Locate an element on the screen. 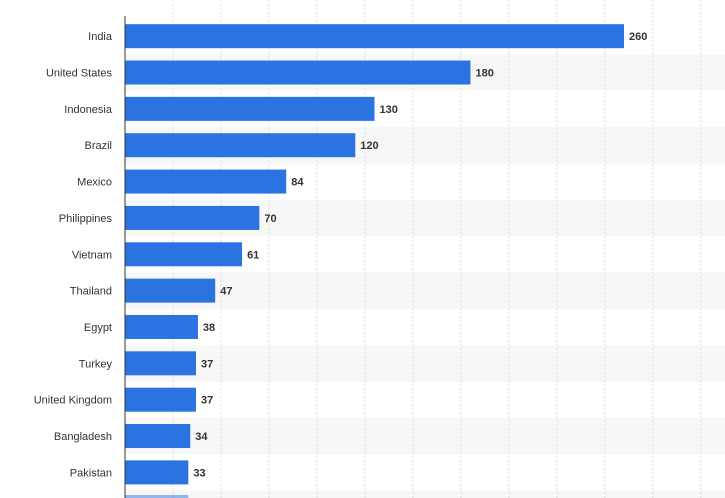 The image size is (725, 498). category-label: Thailand is located at coordinates (91, 292).